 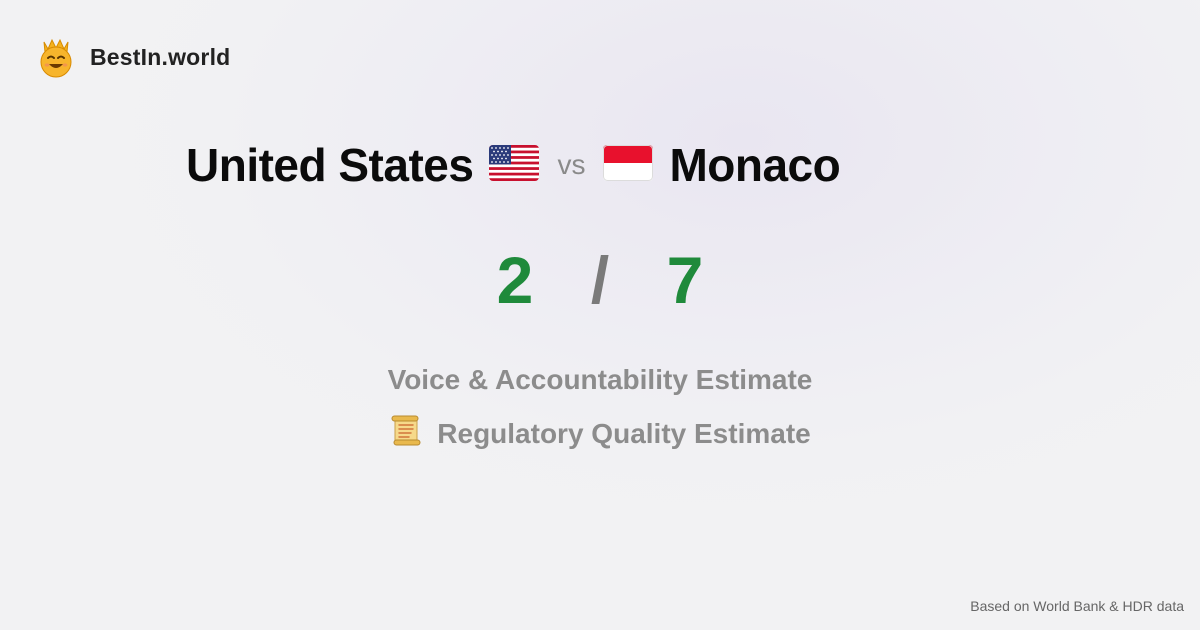 I want to click on metric-regulatory-quality: Regulatory Quality Estimate, so click(x=600, y=433).